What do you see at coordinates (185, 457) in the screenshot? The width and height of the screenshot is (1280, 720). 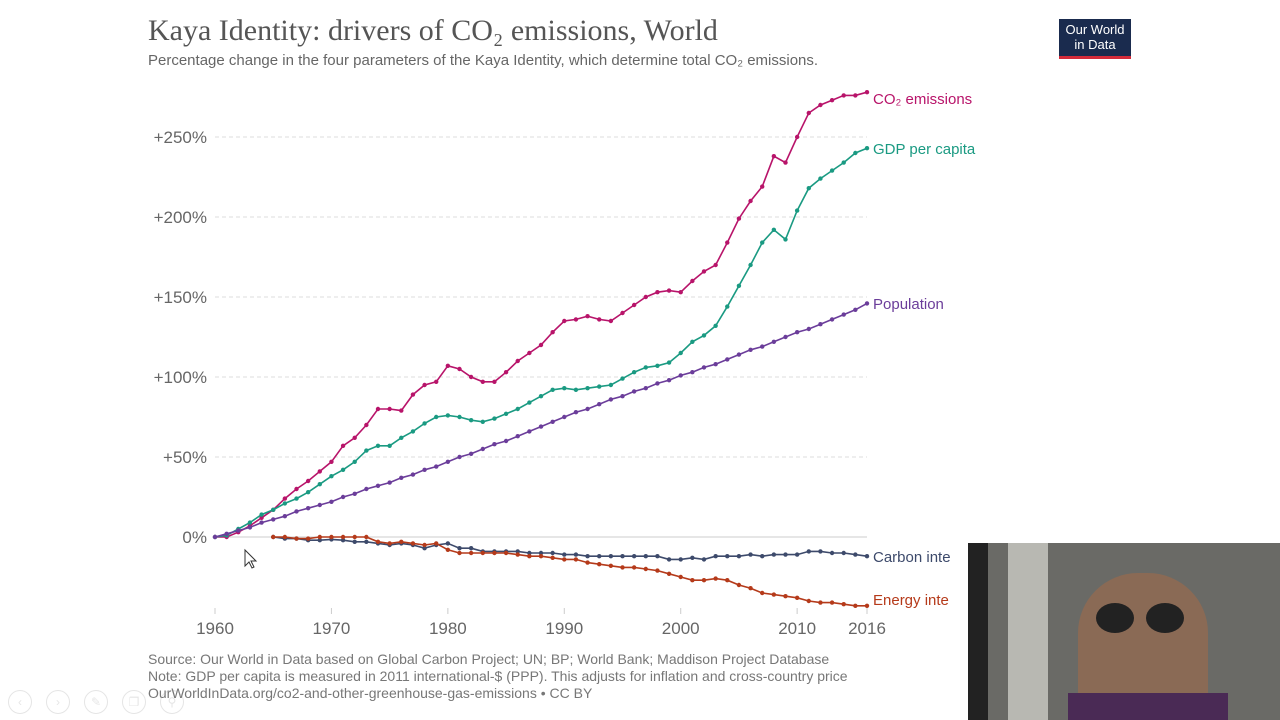 I see `y-tick-label: +50%` at bounding box center [185, 457].